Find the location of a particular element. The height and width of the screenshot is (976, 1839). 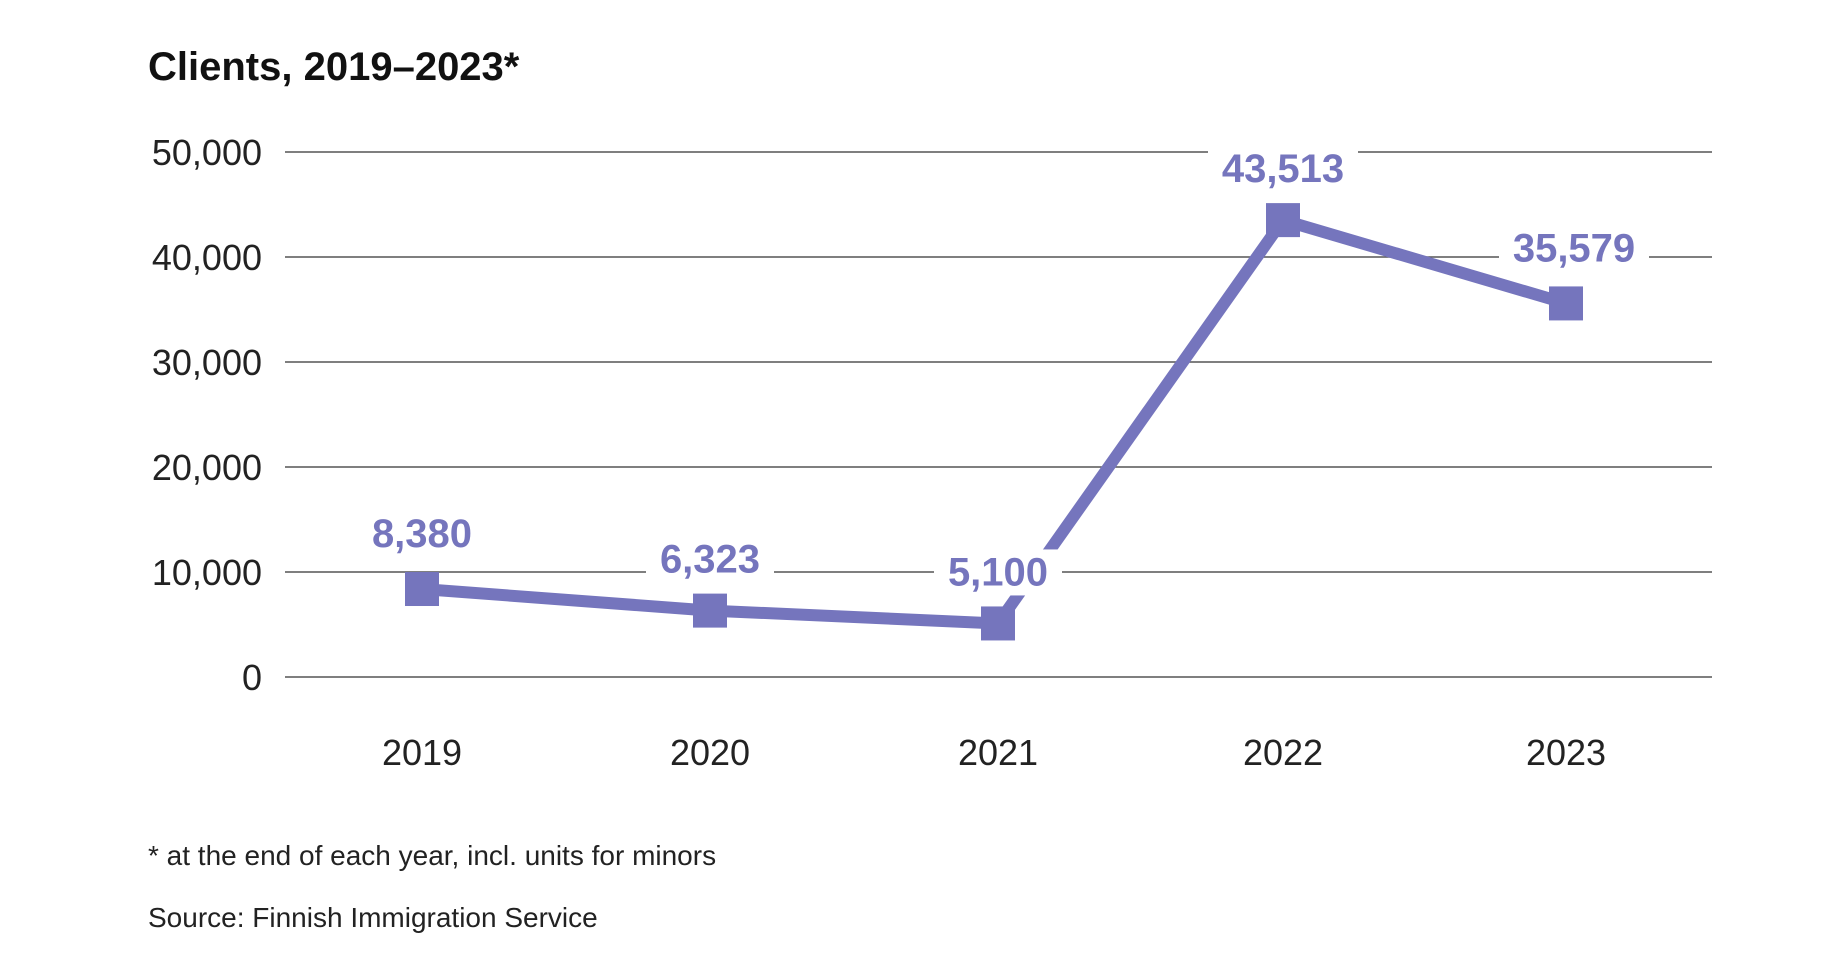

y-tick-label: 0 is located at coordinates (252, 677).